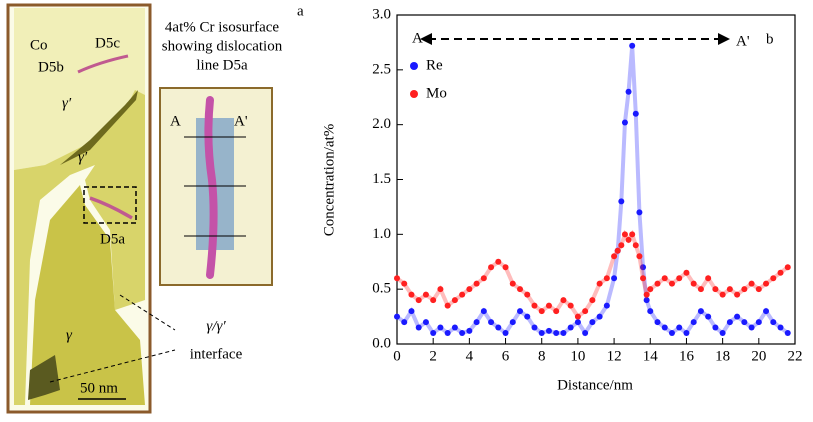  Describe the element at coordinates (39, 45) in the screenshot. I see `label: Co` at that location.